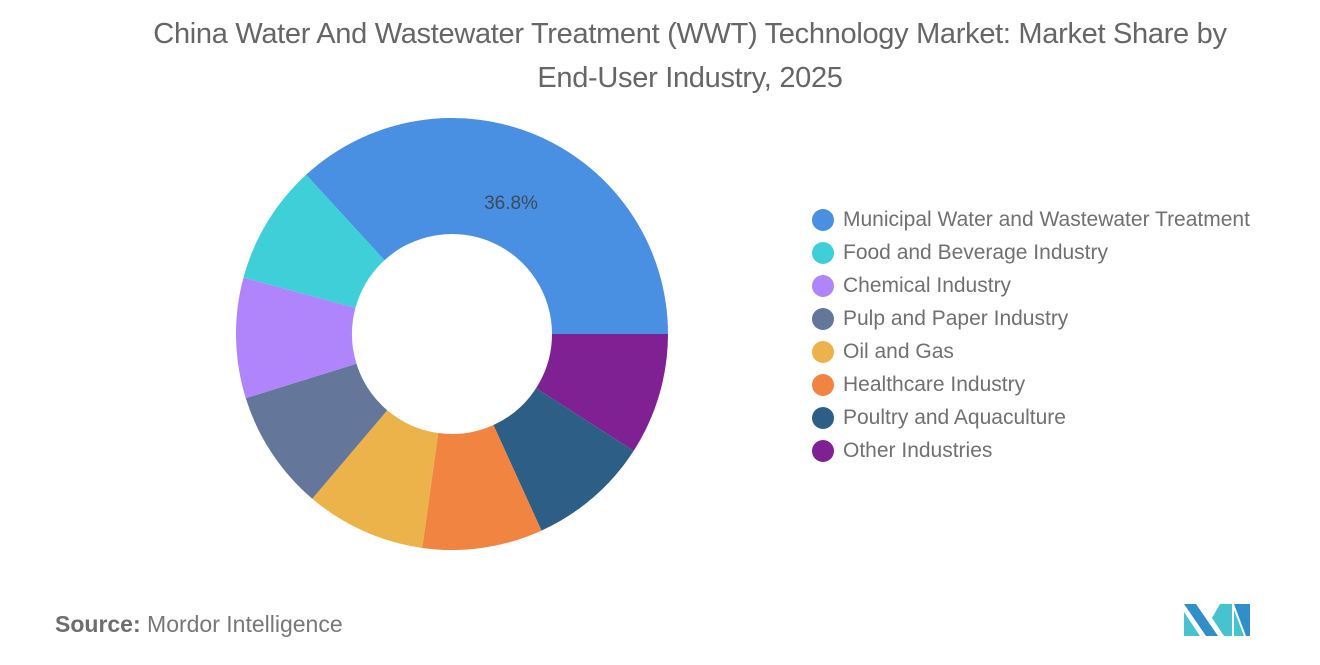 The width and height of the screenshot is (1320, 665). I want to click on legend-label: Pulp and Paper Industry, so click(956, 318).